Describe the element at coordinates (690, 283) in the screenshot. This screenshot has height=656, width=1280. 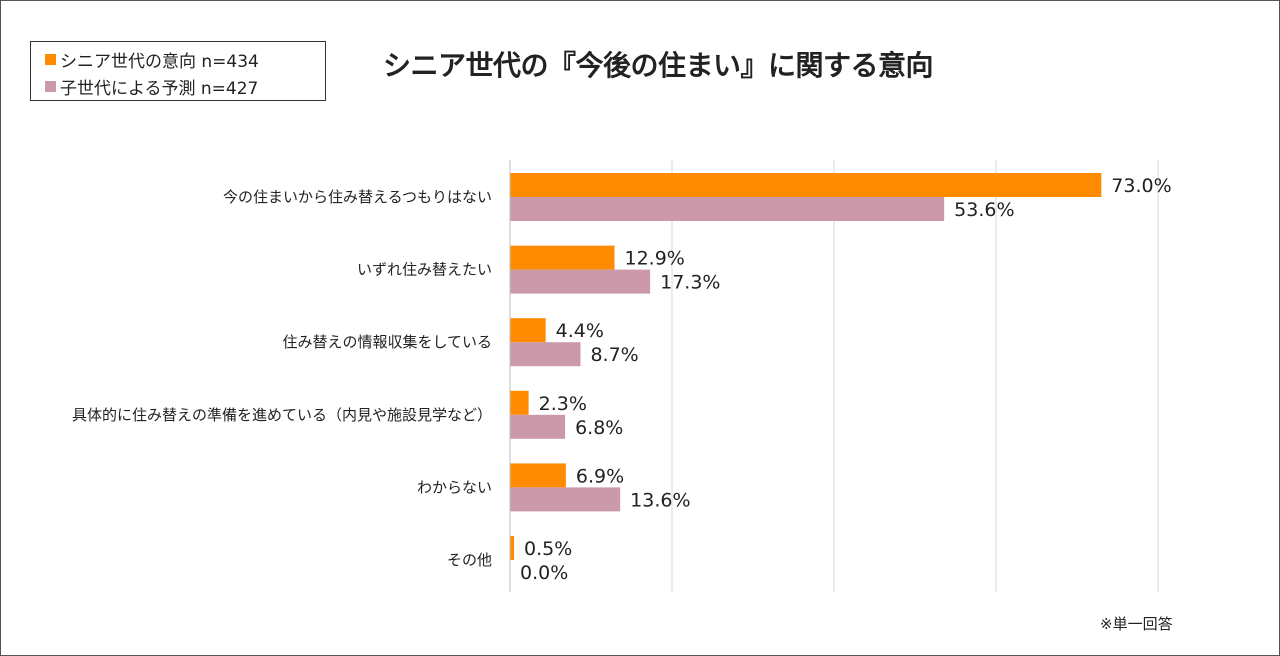
I see `data-label-children: 17.3%` at that location.